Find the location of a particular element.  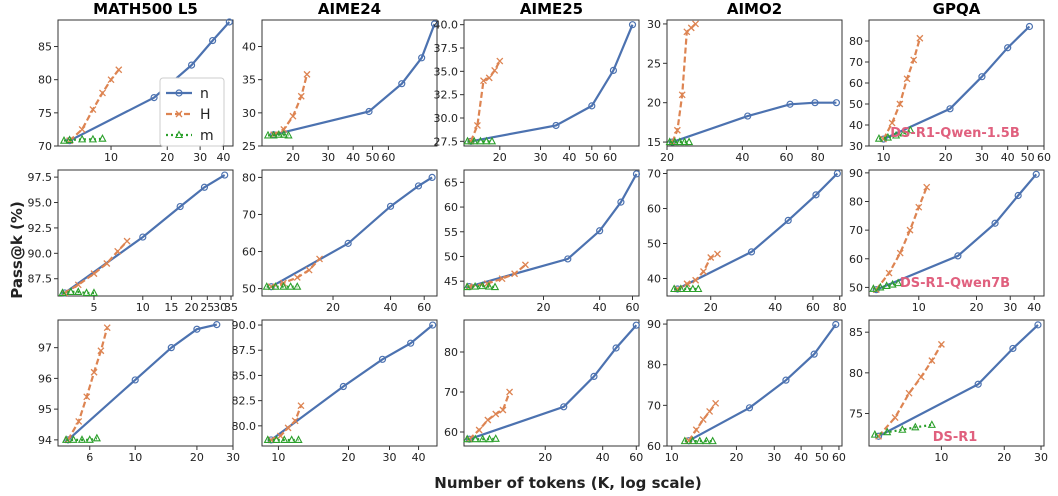

column-title: AIME24 is located at coordinates (349, 9).